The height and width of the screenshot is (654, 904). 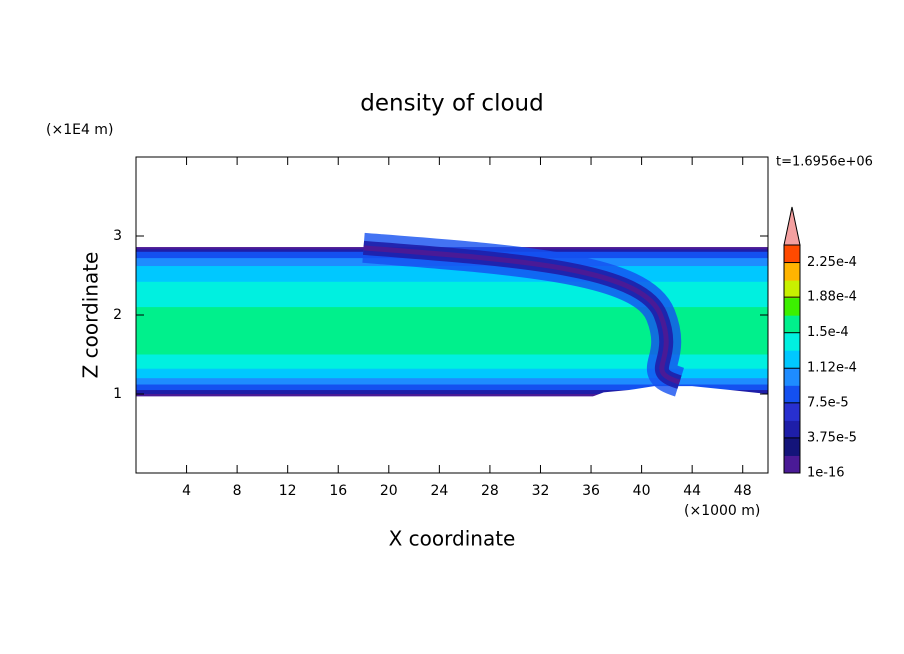 I want to click on x-axis-label: X coordinate, so click(x=452, y=539).